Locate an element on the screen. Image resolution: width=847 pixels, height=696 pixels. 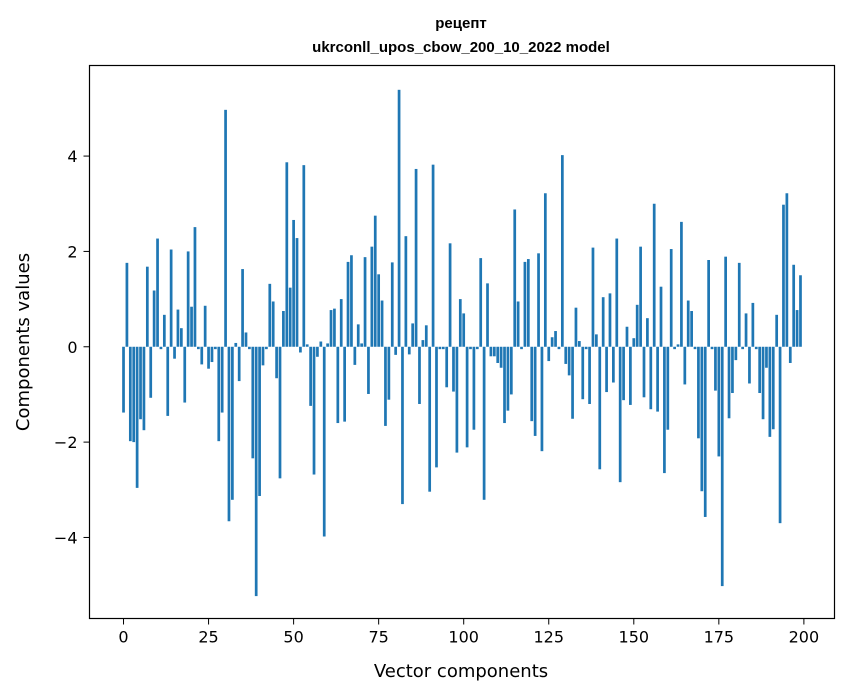
x-tick-label: 0 is located at coordinates (123, 637).